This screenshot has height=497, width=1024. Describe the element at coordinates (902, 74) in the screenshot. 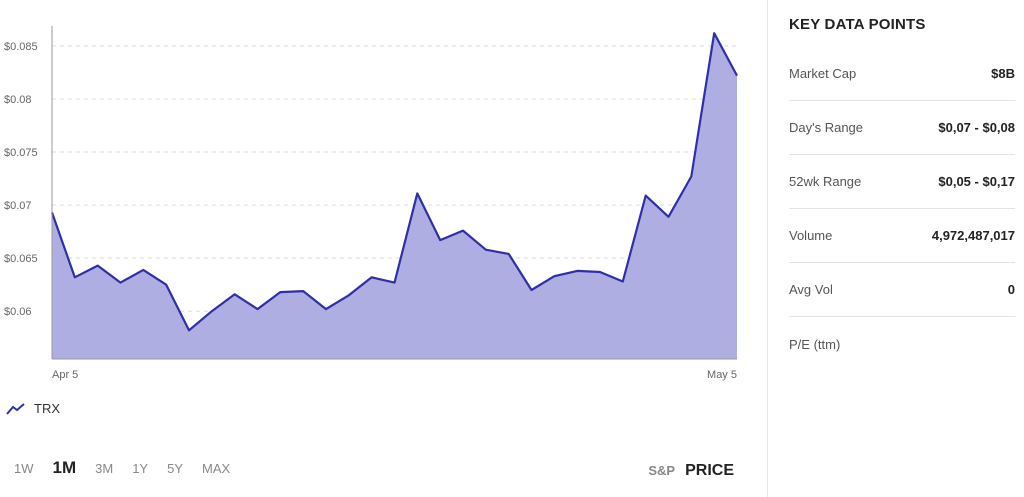

I see `market-cap-row: Market Cap $8B` at that location.